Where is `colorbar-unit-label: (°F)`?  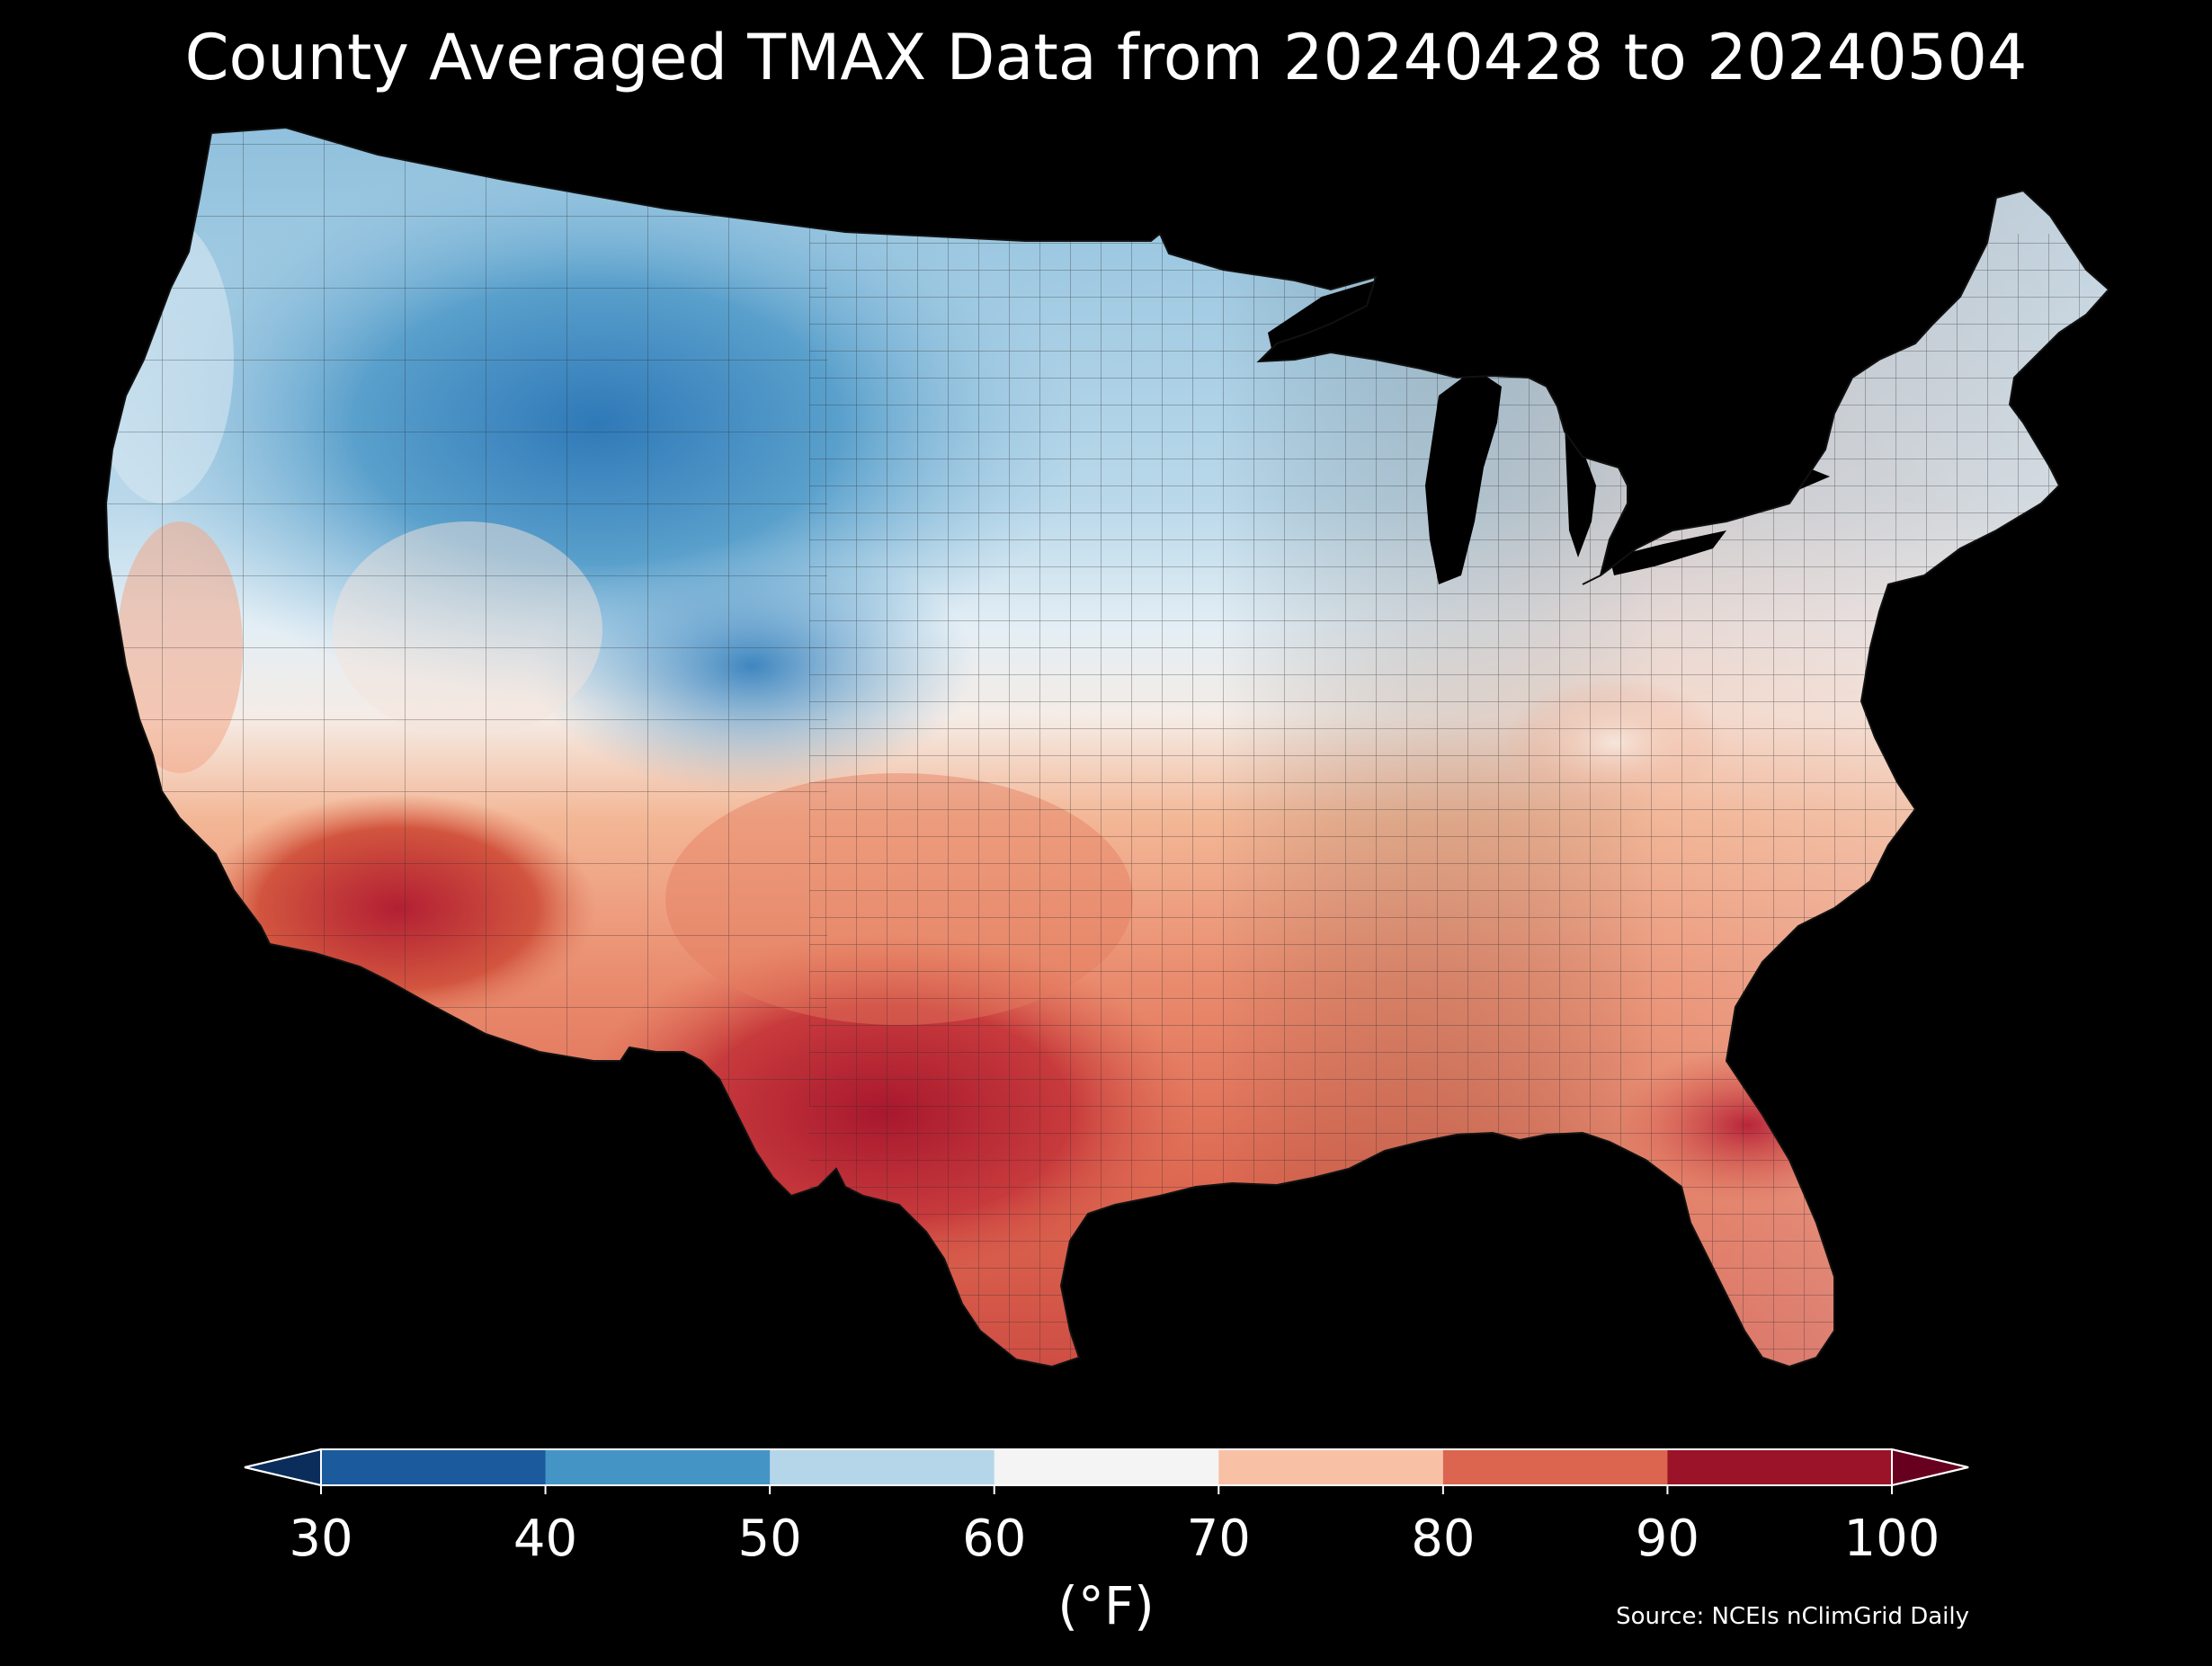 colorbar-unit-label: (°F) is located at coordinates (1106, 1605).